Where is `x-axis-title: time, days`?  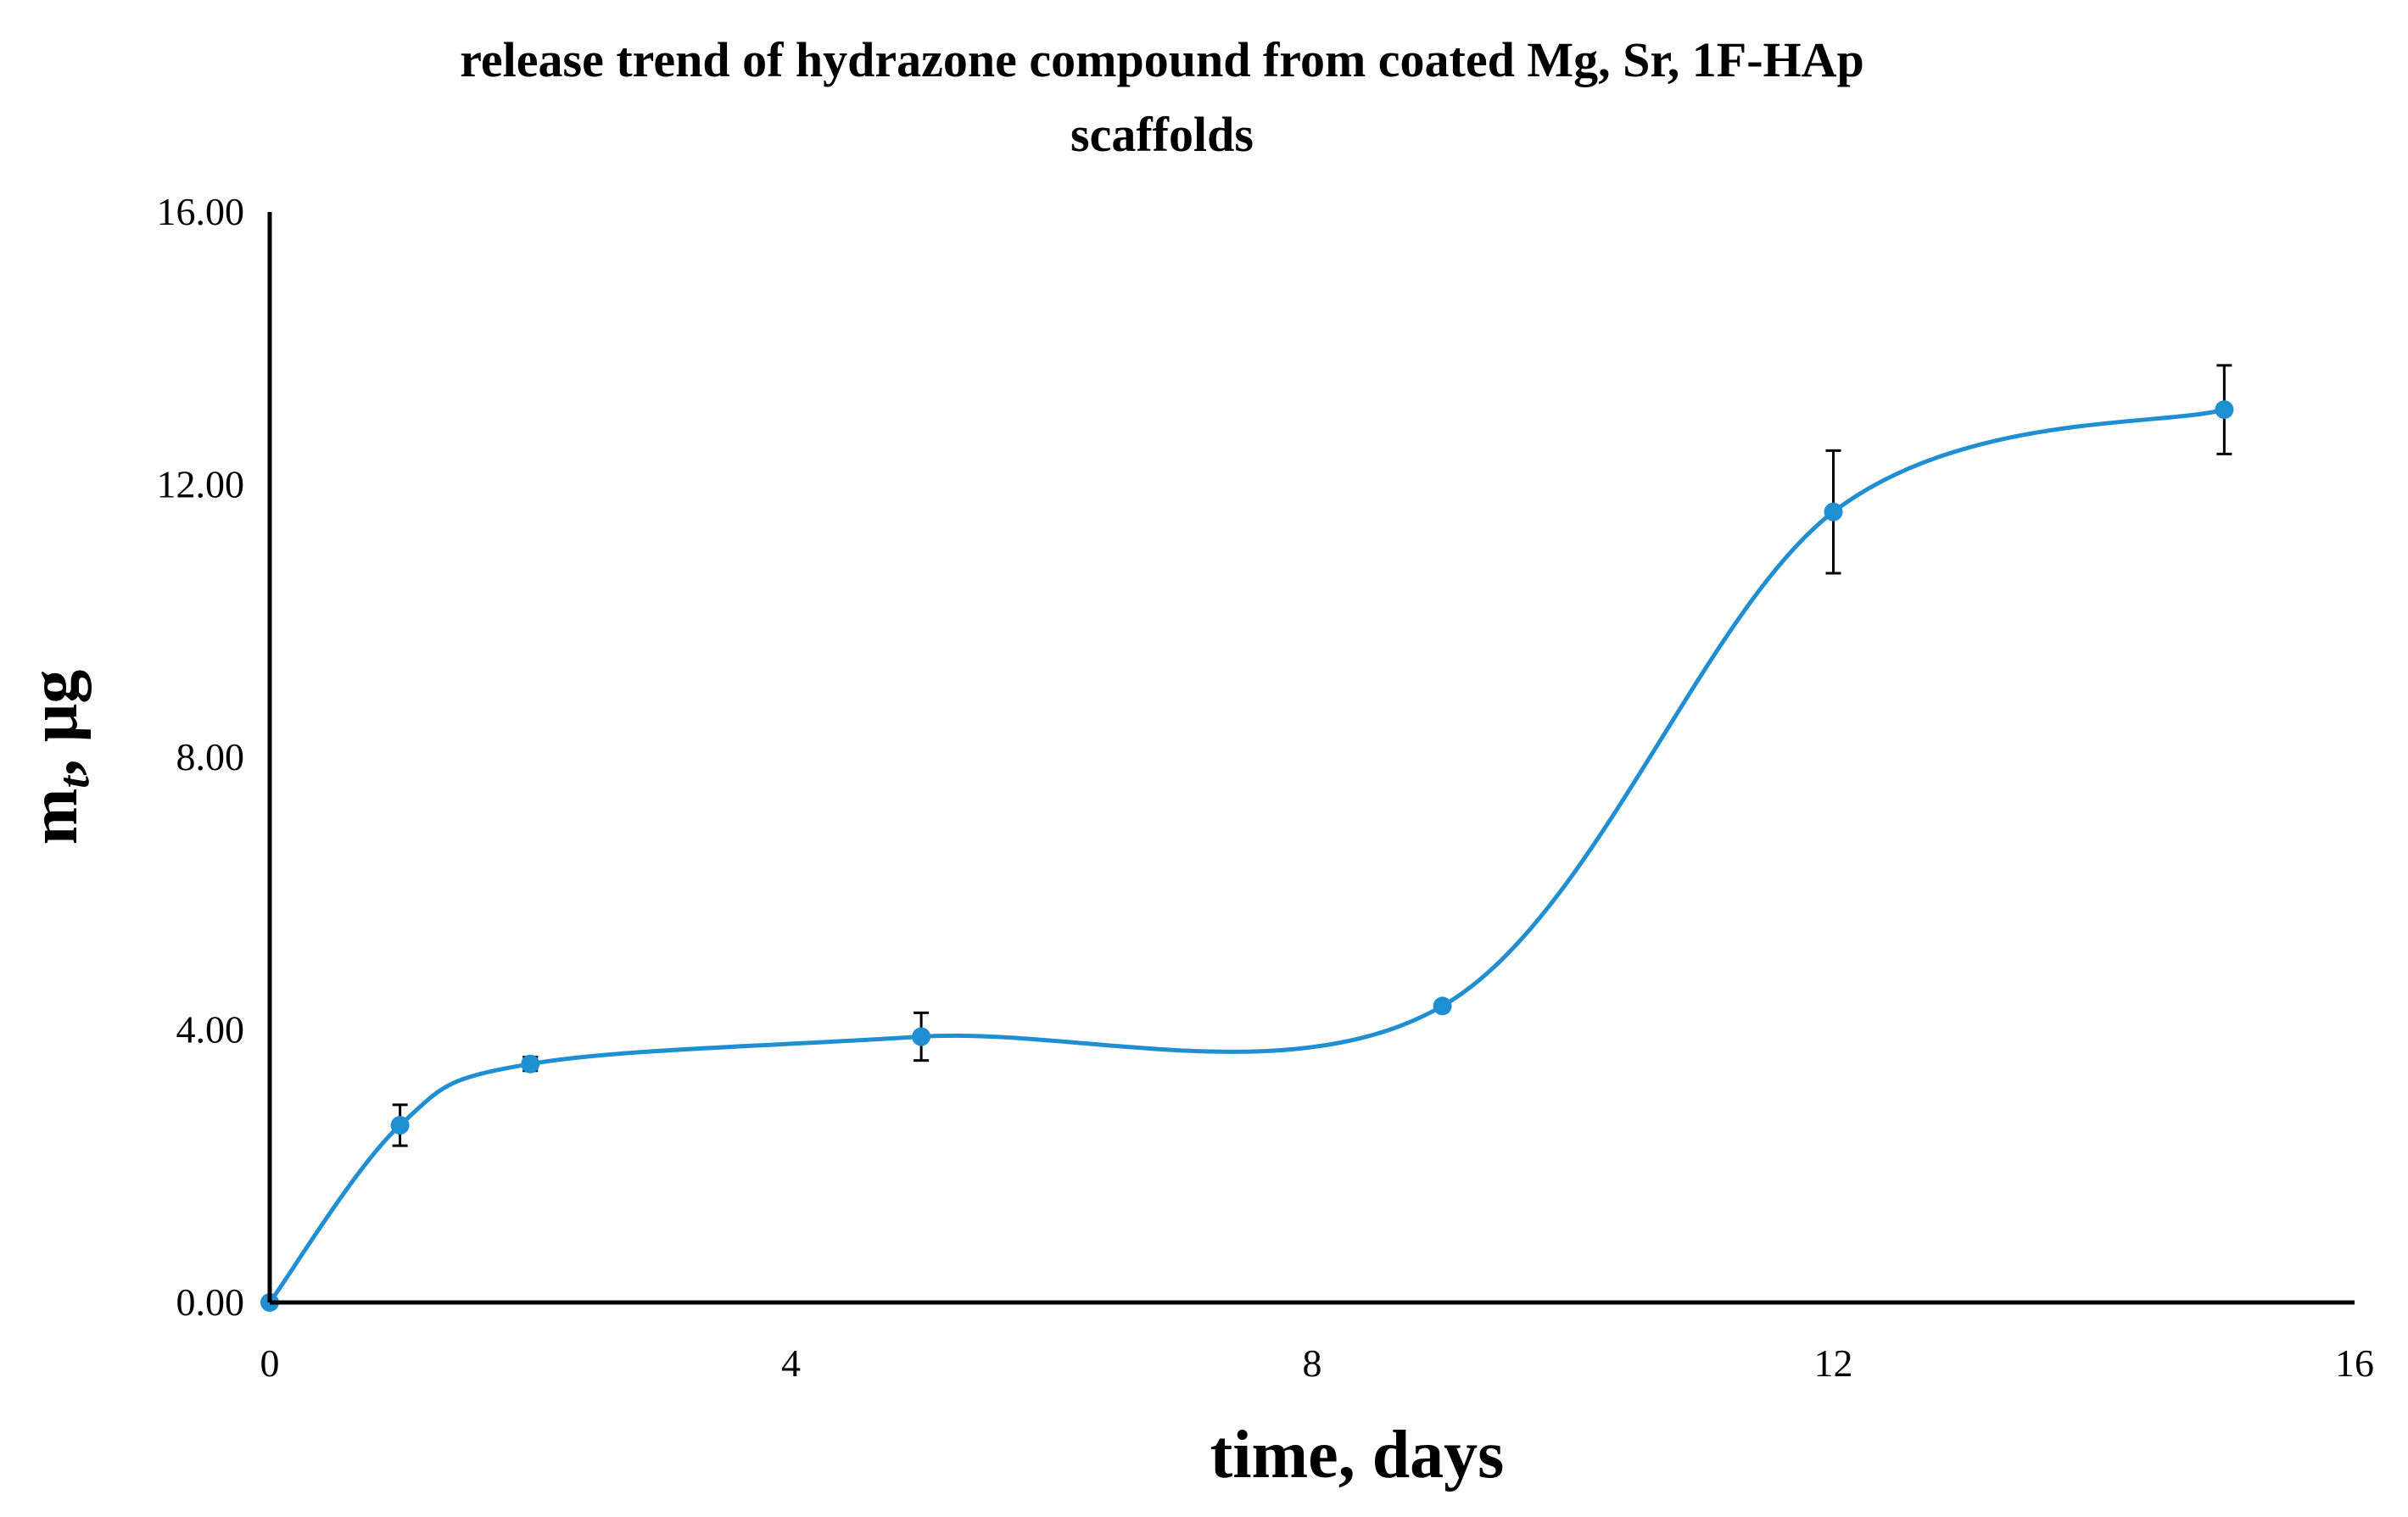 x-axis-title: time, days is located at coordinates (1357, 1455).